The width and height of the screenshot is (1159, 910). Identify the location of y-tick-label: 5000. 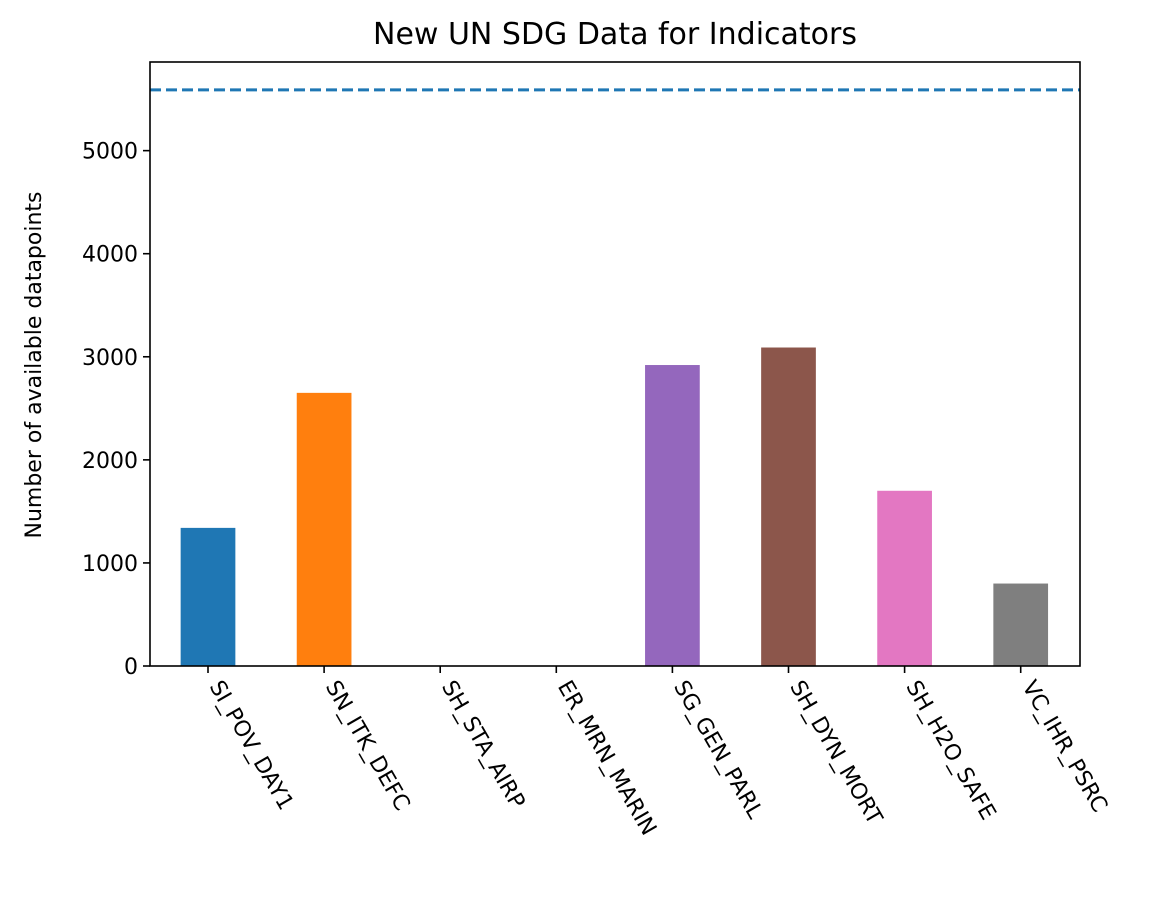
(110, 152).